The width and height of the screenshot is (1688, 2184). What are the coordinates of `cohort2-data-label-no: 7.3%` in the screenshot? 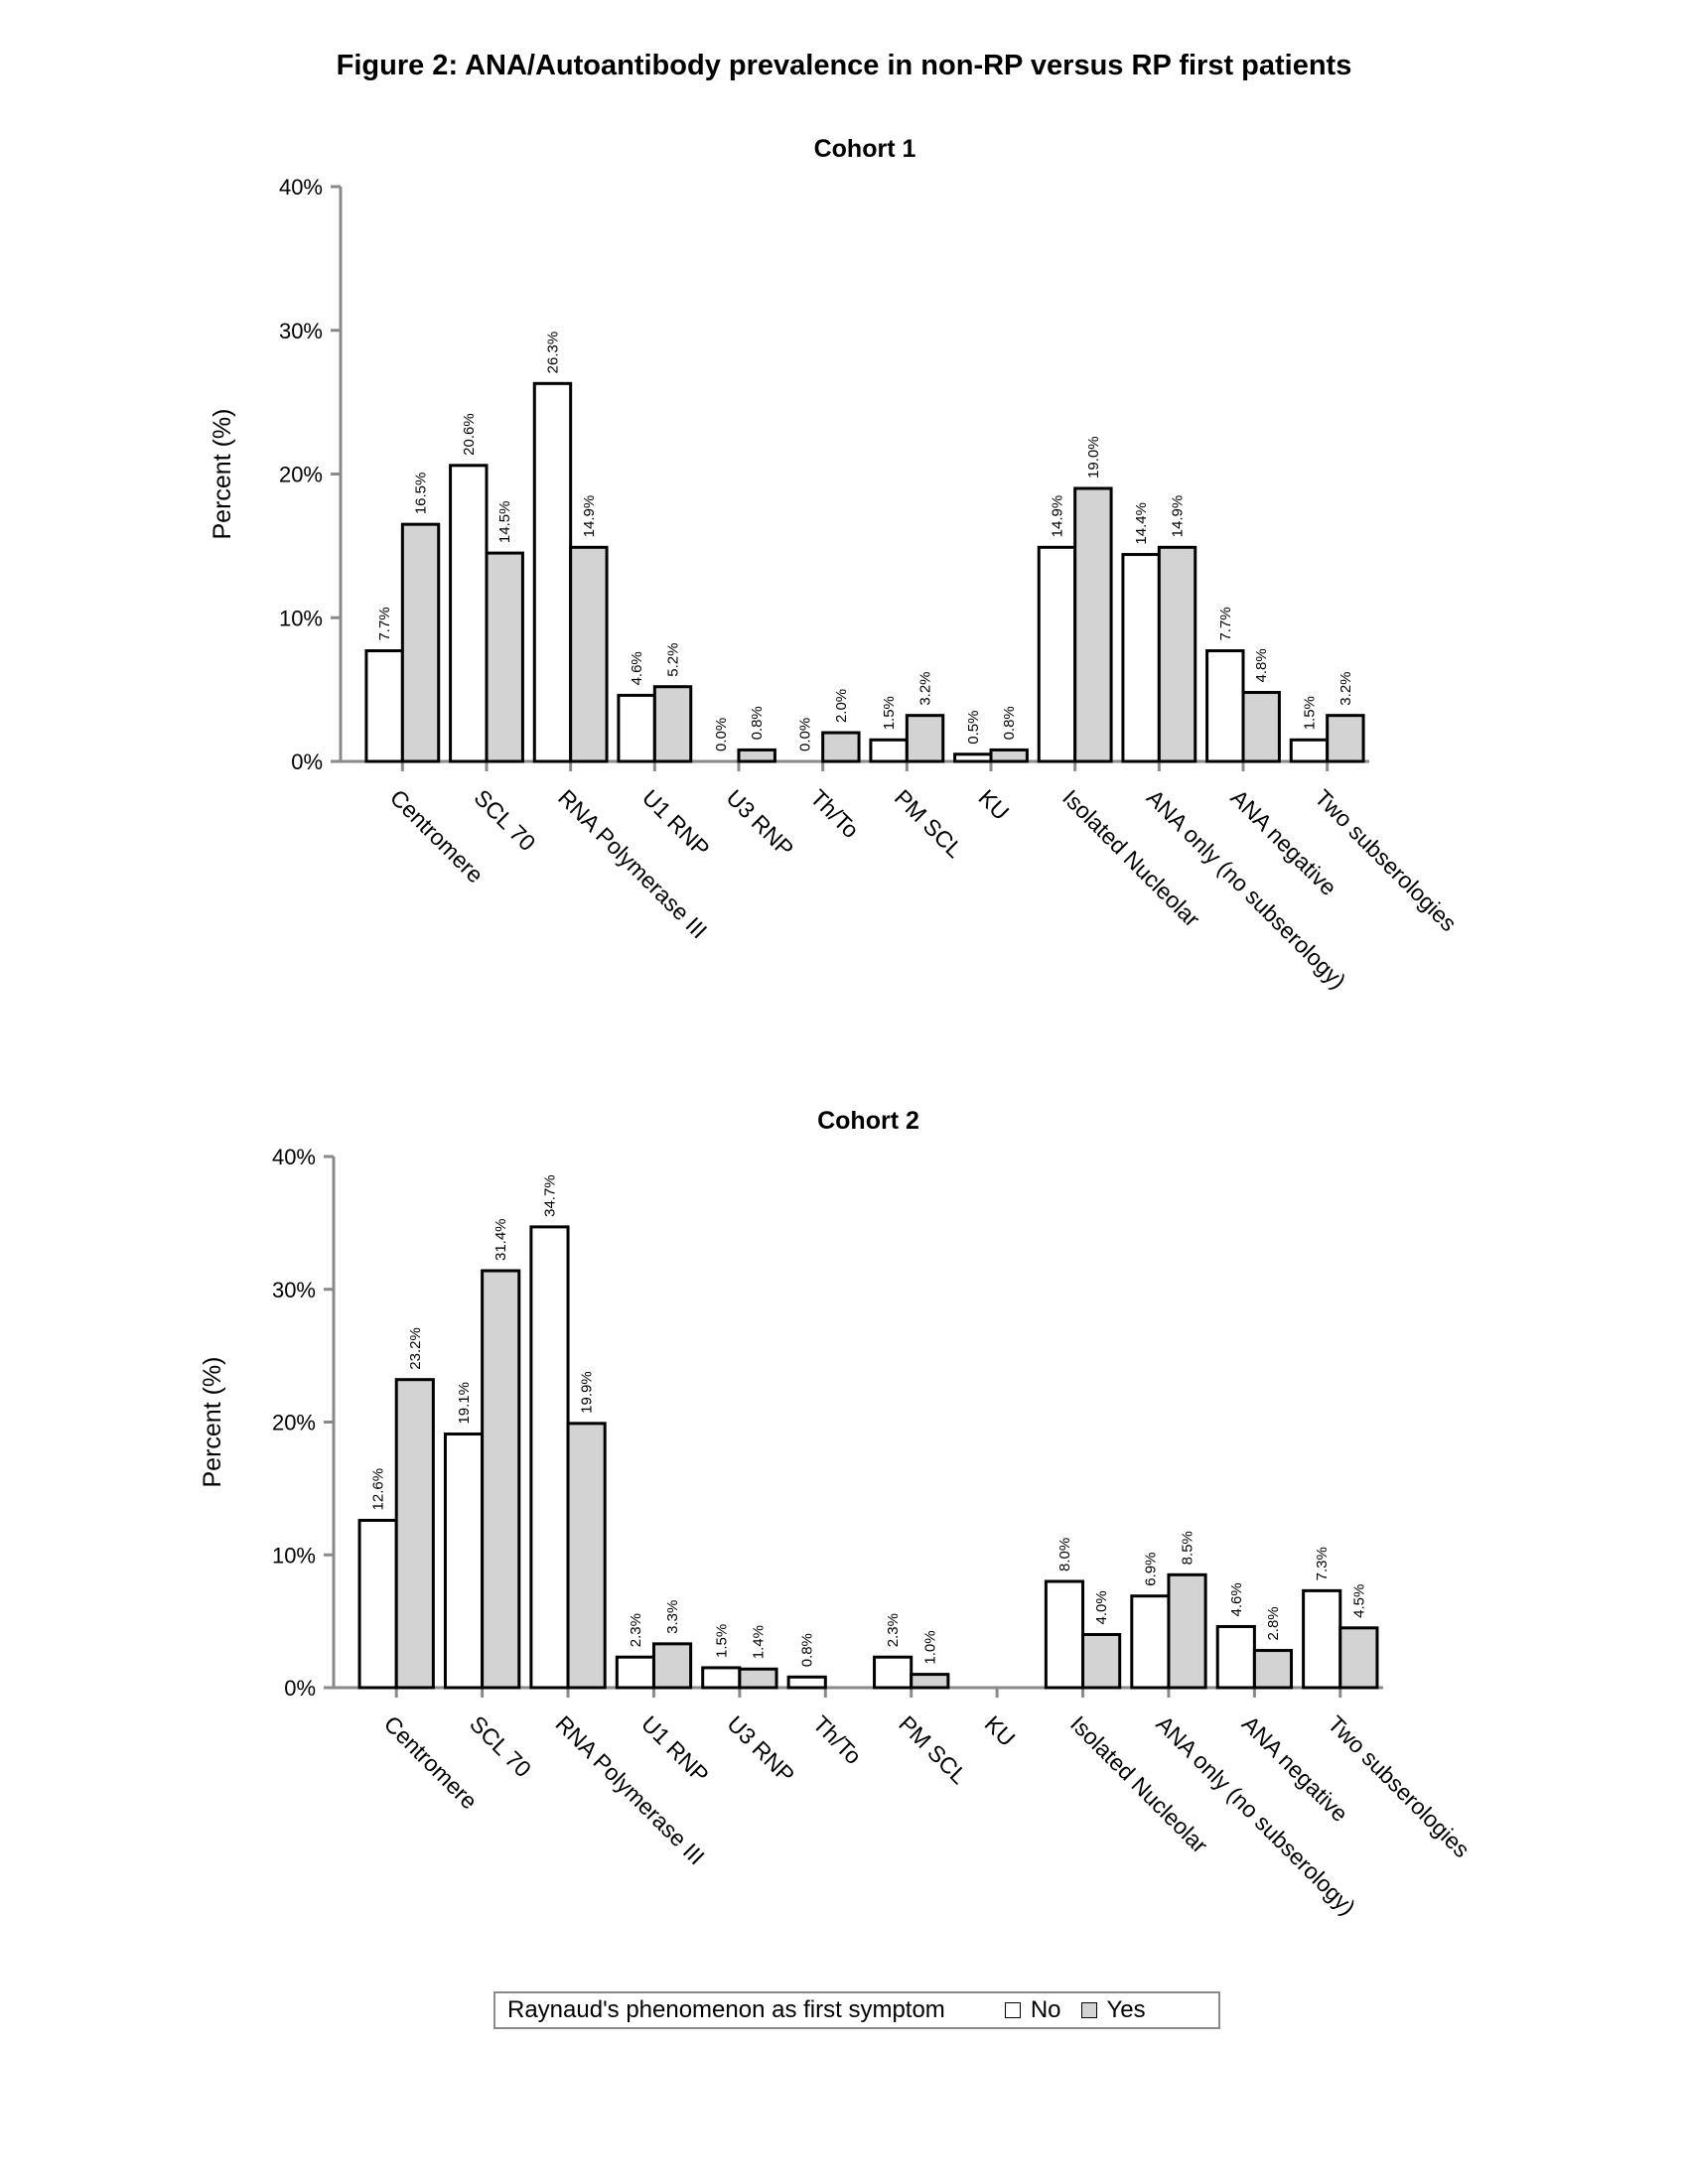 It's located at (1322, 1563).